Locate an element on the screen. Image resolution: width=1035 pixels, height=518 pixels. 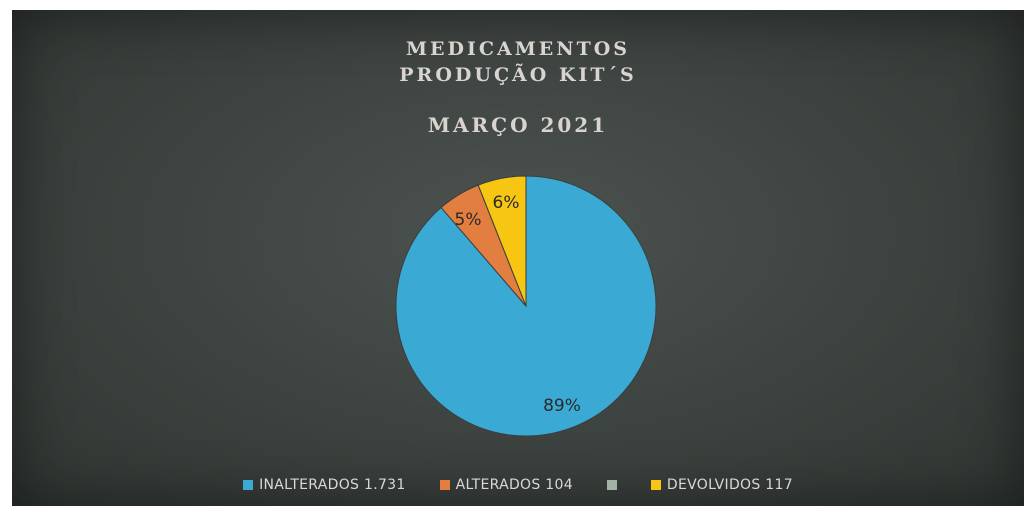
legend-item: DEVOLVIDOS 117 is located at coordinates (721, 485).